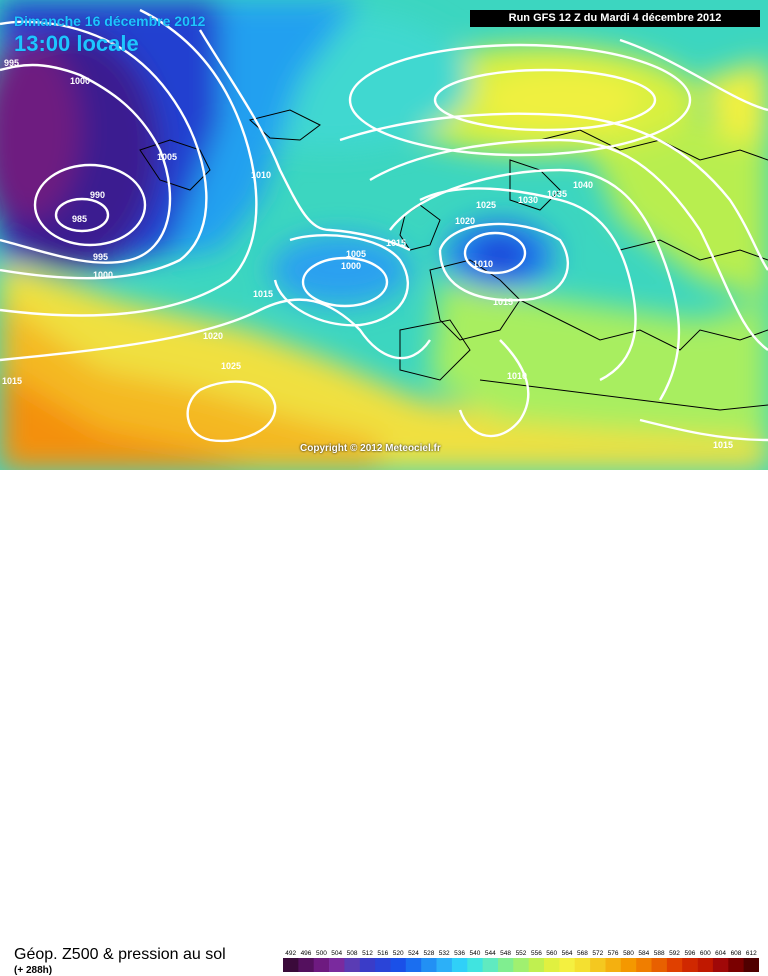  What do you see at coordinates (110, 21) in the screenshot?
I see `forecast-date: Dimanche 16 décembre 2012` at bounding box center [110, 21].